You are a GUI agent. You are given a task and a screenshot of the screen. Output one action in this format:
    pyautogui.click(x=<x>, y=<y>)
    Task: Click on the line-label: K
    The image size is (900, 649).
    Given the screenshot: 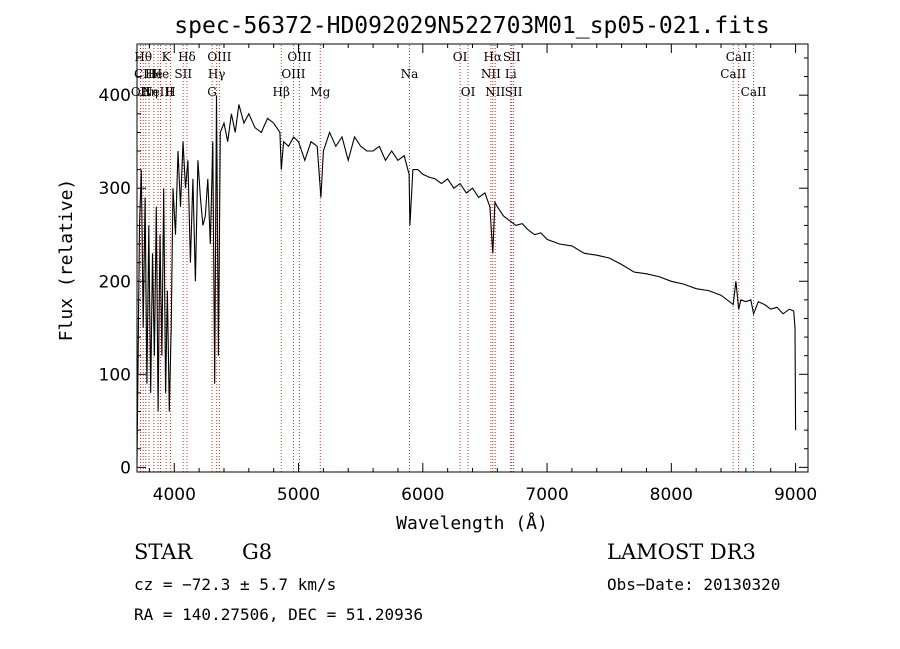 What is the action you would take?
    pyautogui.click(x=167, y=57)
    